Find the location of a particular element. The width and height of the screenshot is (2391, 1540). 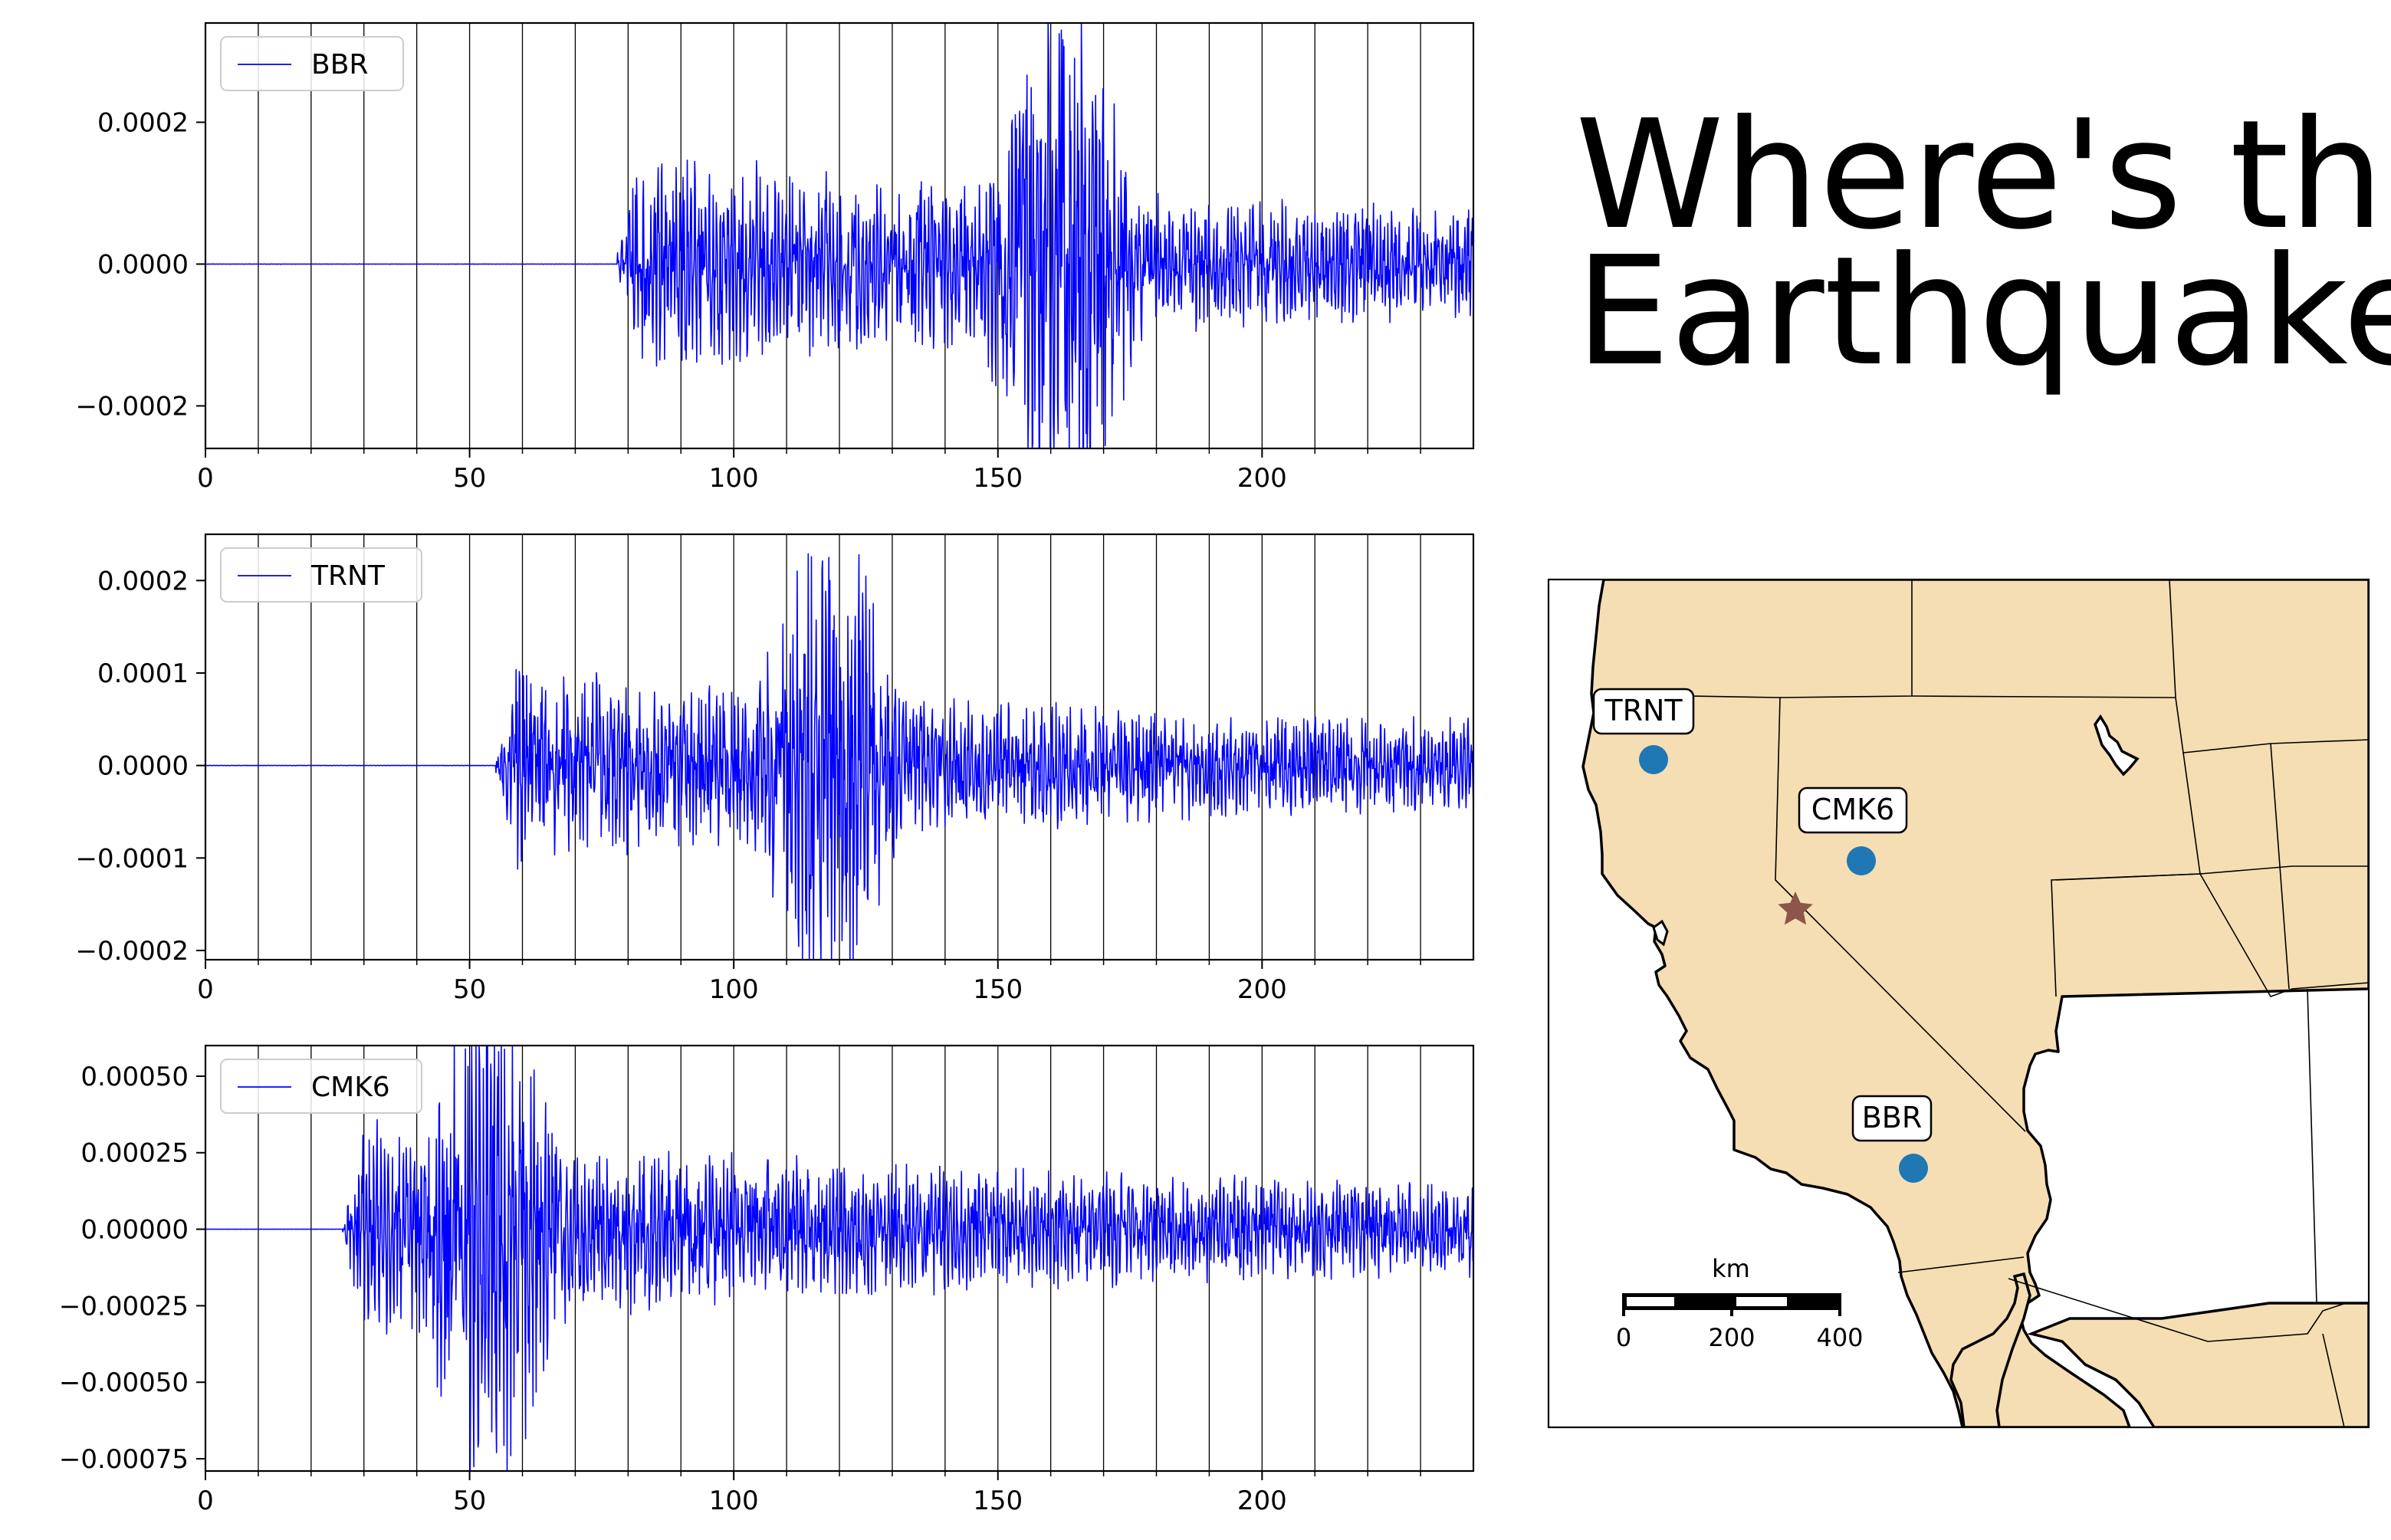

scale-bar: km 0 200 400 is located at coordinates (1740, 1303).